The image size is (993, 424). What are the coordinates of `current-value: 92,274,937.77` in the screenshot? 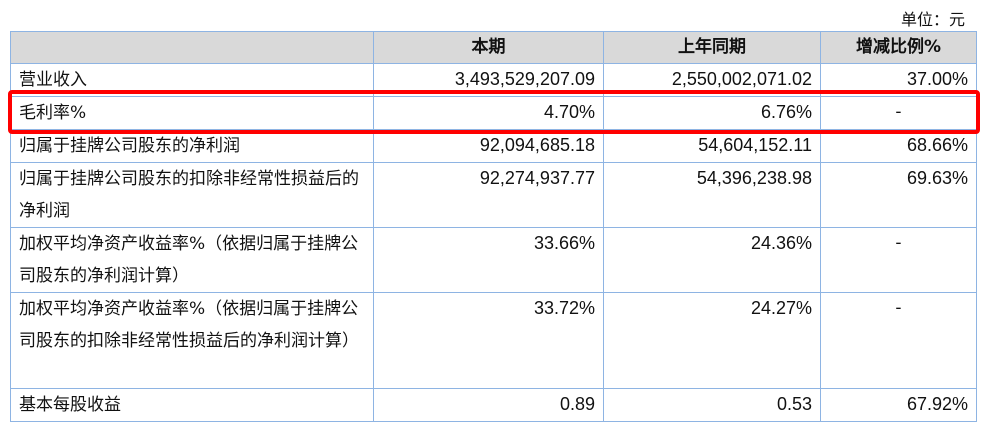 It's located at (488, 195).